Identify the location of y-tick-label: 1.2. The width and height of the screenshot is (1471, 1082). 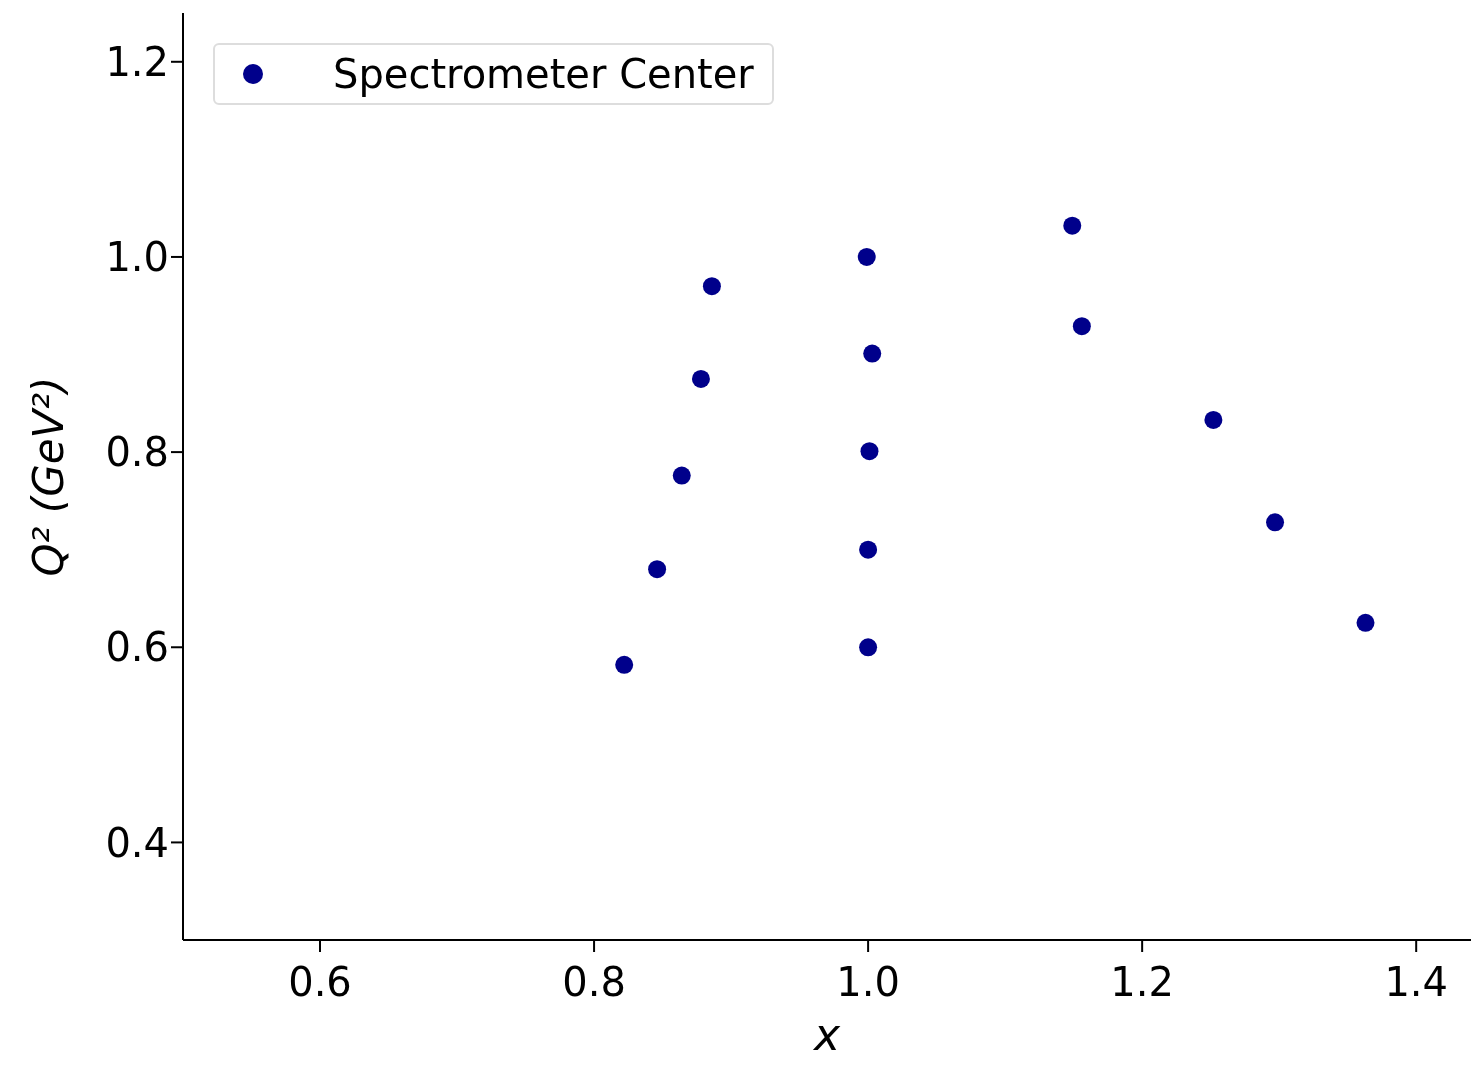
(137, 61).